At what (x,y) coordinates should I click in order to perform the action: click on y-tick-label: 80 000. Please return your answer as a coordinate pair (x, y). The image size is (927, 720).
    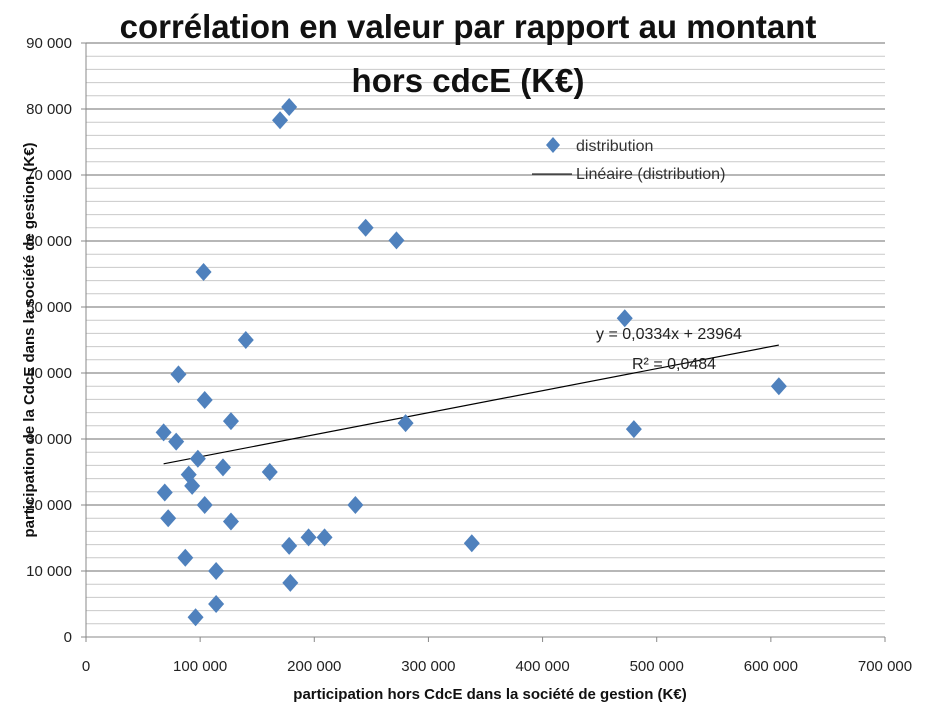
    Looking at the image, I should click on (49, 109).